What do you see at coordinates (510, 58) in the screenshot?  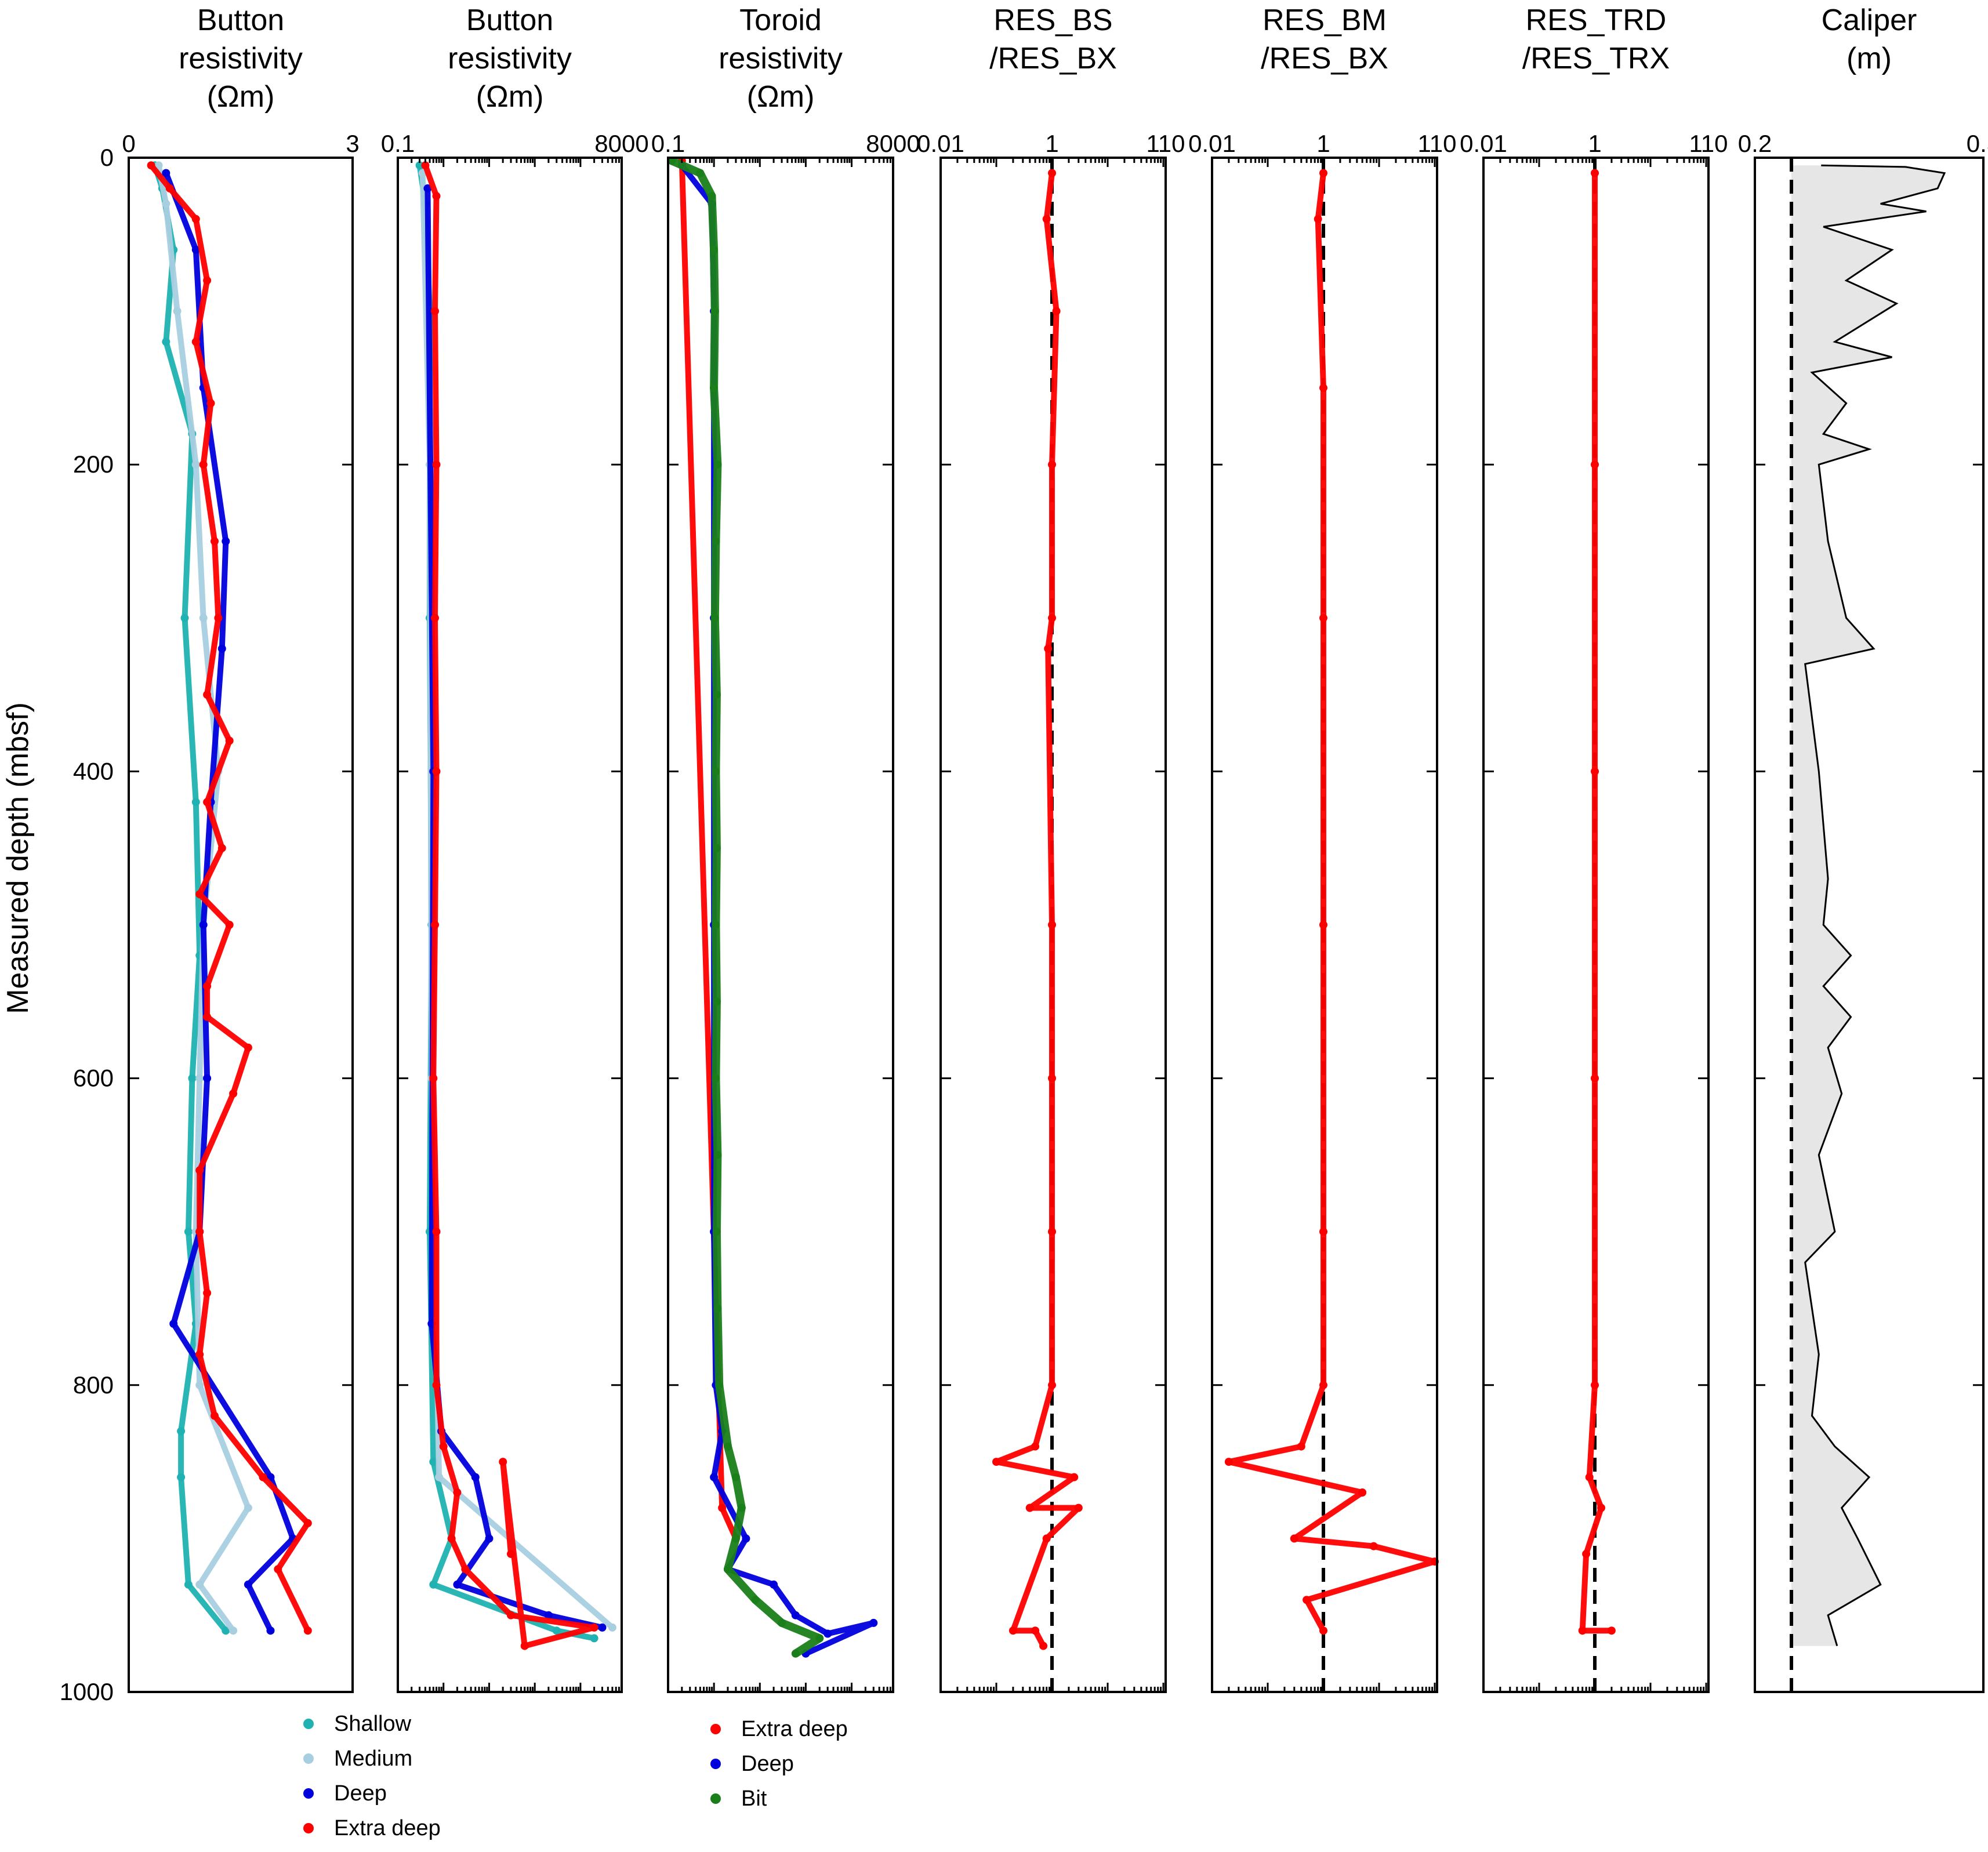 I see `track-title: resistivity` at bounding box center [510, 58].